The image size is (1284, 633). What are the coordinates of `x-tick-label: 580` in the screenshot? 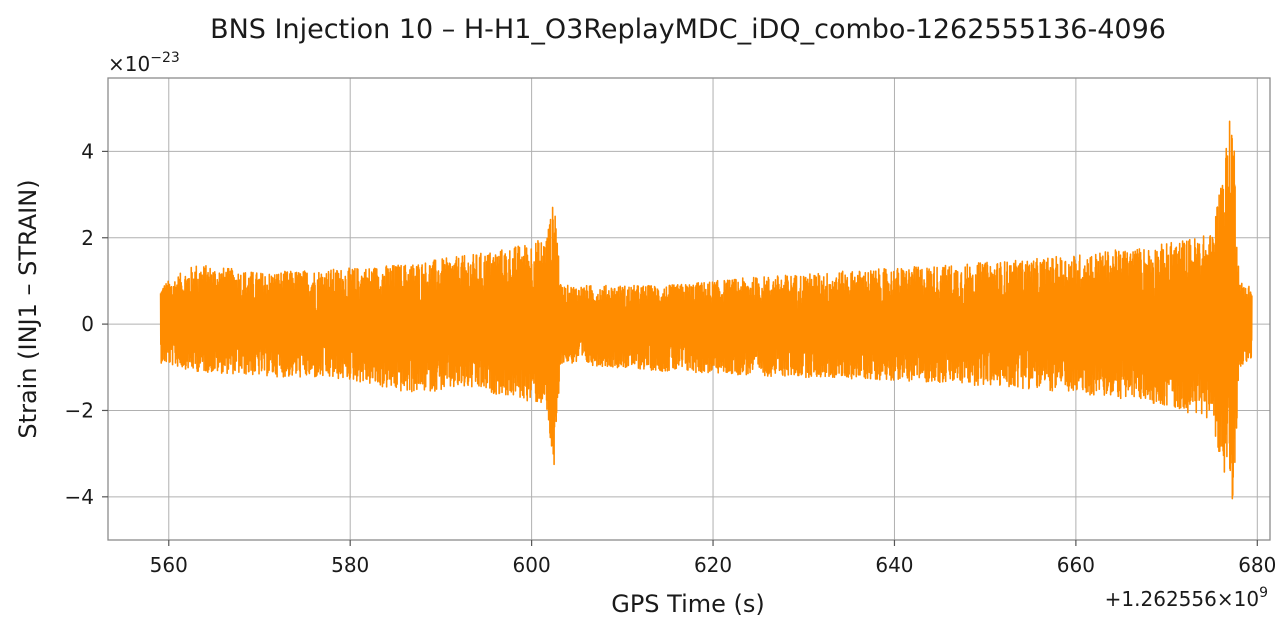 It's located at (350, 565).